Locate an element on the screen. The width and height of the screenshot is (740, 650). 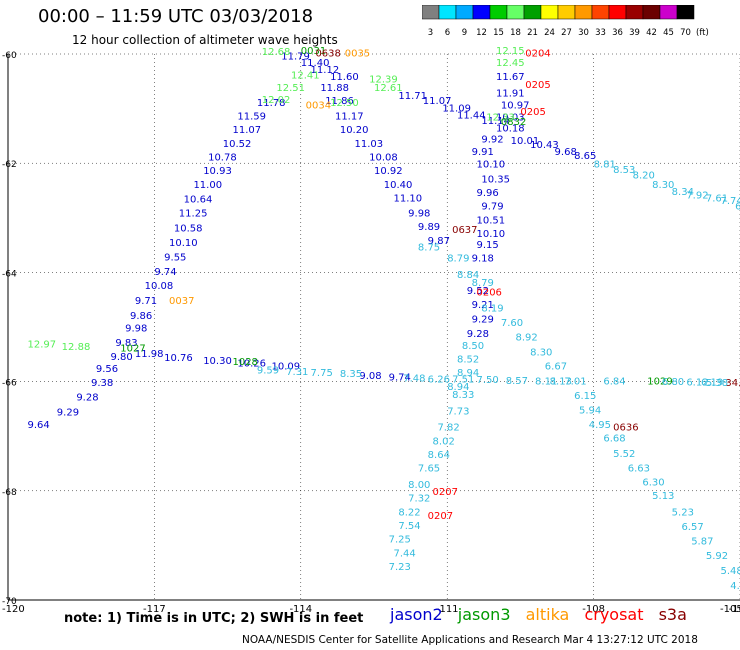
data-point-label: 11.59 is located at coordinates (251, 117).